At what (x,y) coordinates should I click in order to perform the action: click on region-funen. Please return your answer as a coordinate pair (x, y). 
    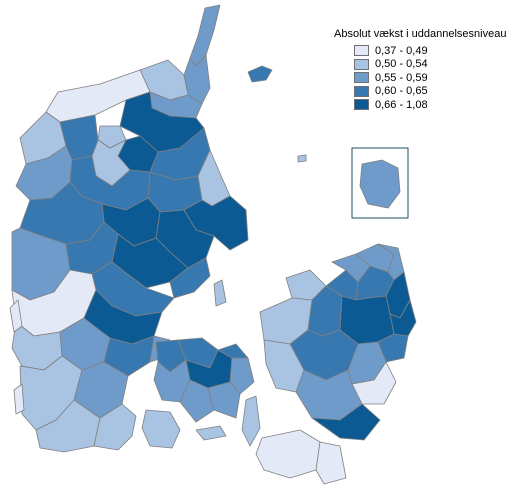
    Looking at the image, I should click on (207, 392).